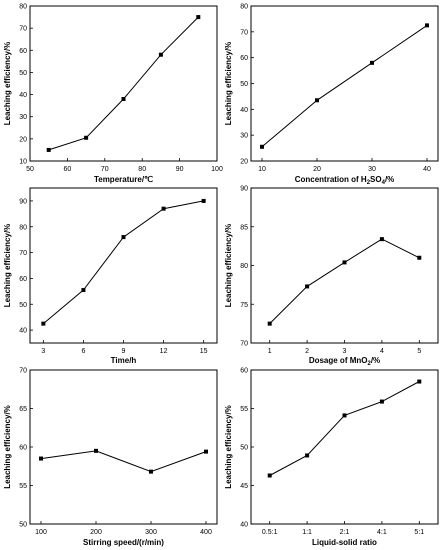 The height and width of the screenshot is (550, 445). Describe the element at coordinates (419, 351) in the screenshot. I see `x-tick-label: 5` at that location.